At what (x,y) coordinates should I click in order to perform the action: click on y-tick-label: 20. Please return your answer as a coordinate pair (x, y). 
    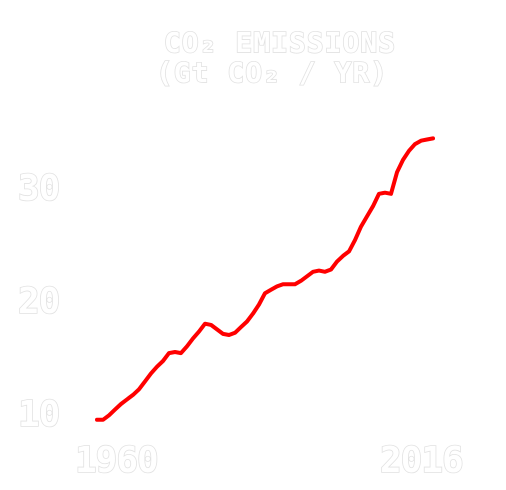
    Looking at the image, I should click on (38, 301).